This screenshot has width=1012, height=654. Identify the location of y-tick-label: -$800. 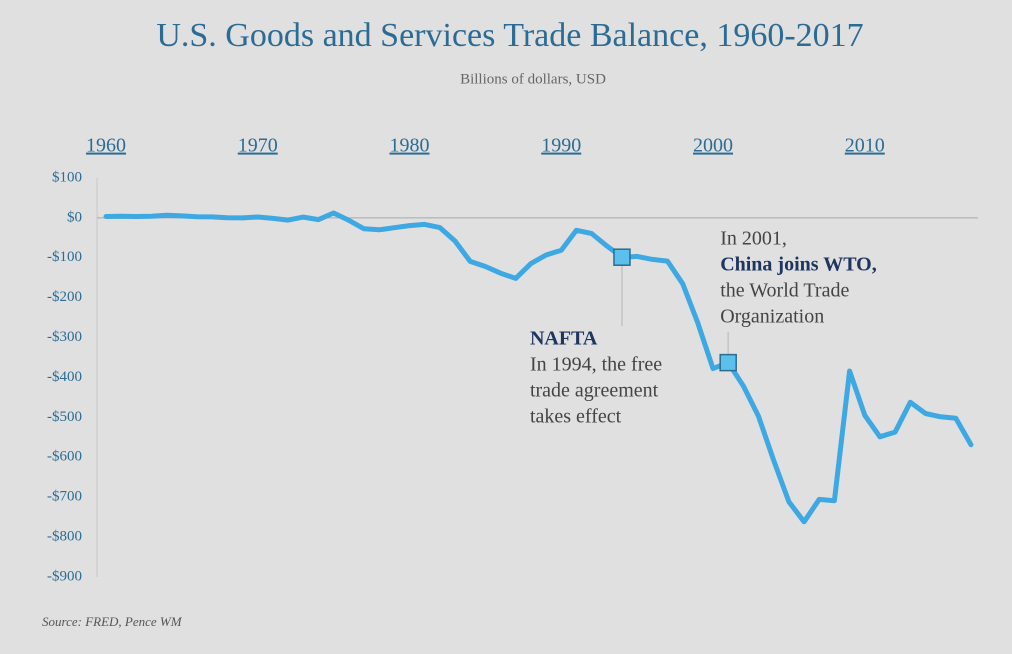
(64, 537).